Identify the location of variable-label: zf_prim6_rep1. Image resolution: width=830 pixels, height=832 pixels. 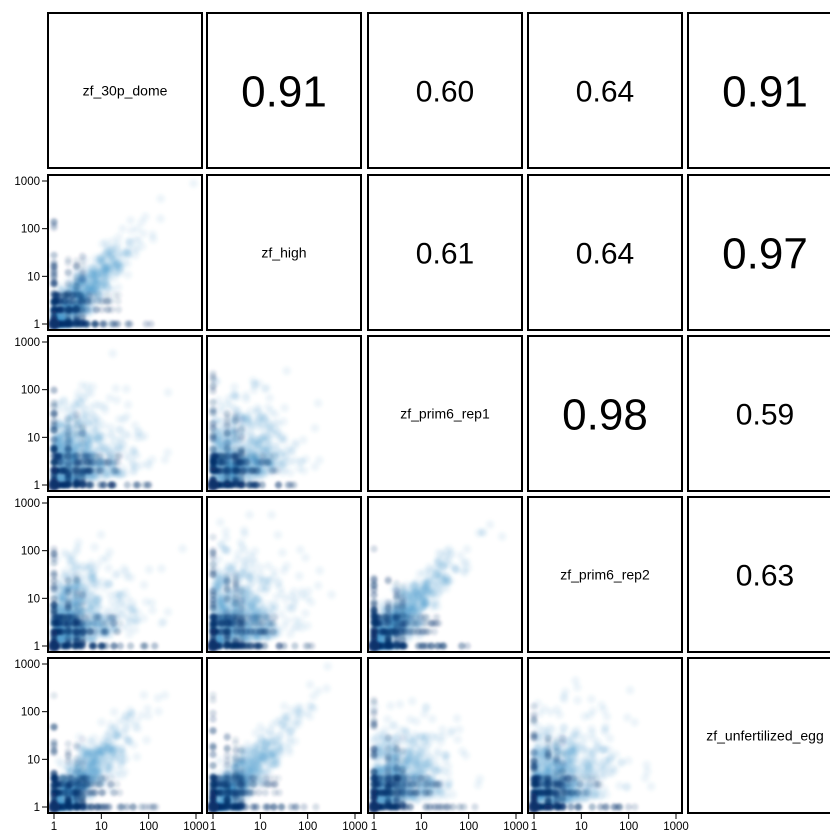
(445, 414).